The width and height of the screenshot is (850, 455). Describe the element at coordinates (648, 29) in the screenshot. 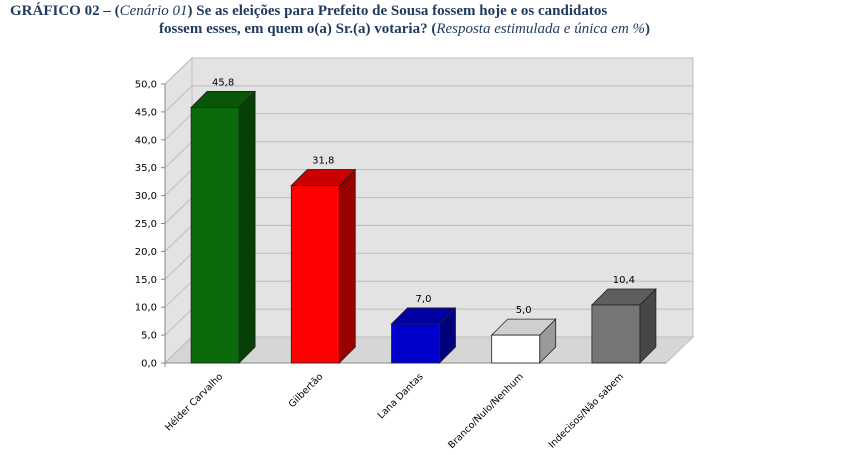

I see `title-suffix: )` at that location.